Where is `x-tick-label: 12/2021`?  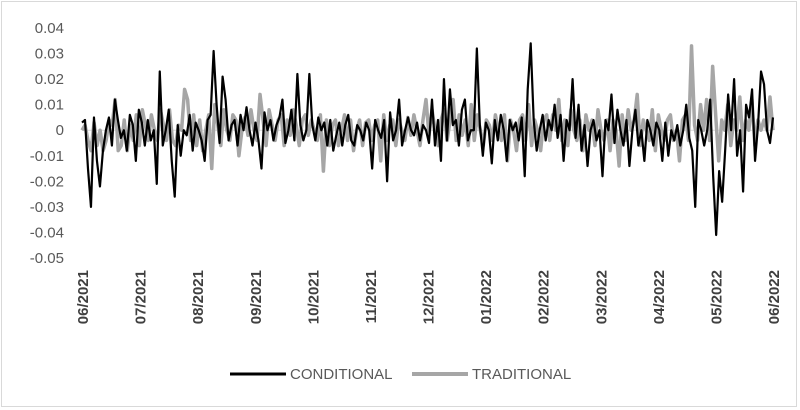 x-tick-label: 12/2021 is located at coordinates (429, 297).